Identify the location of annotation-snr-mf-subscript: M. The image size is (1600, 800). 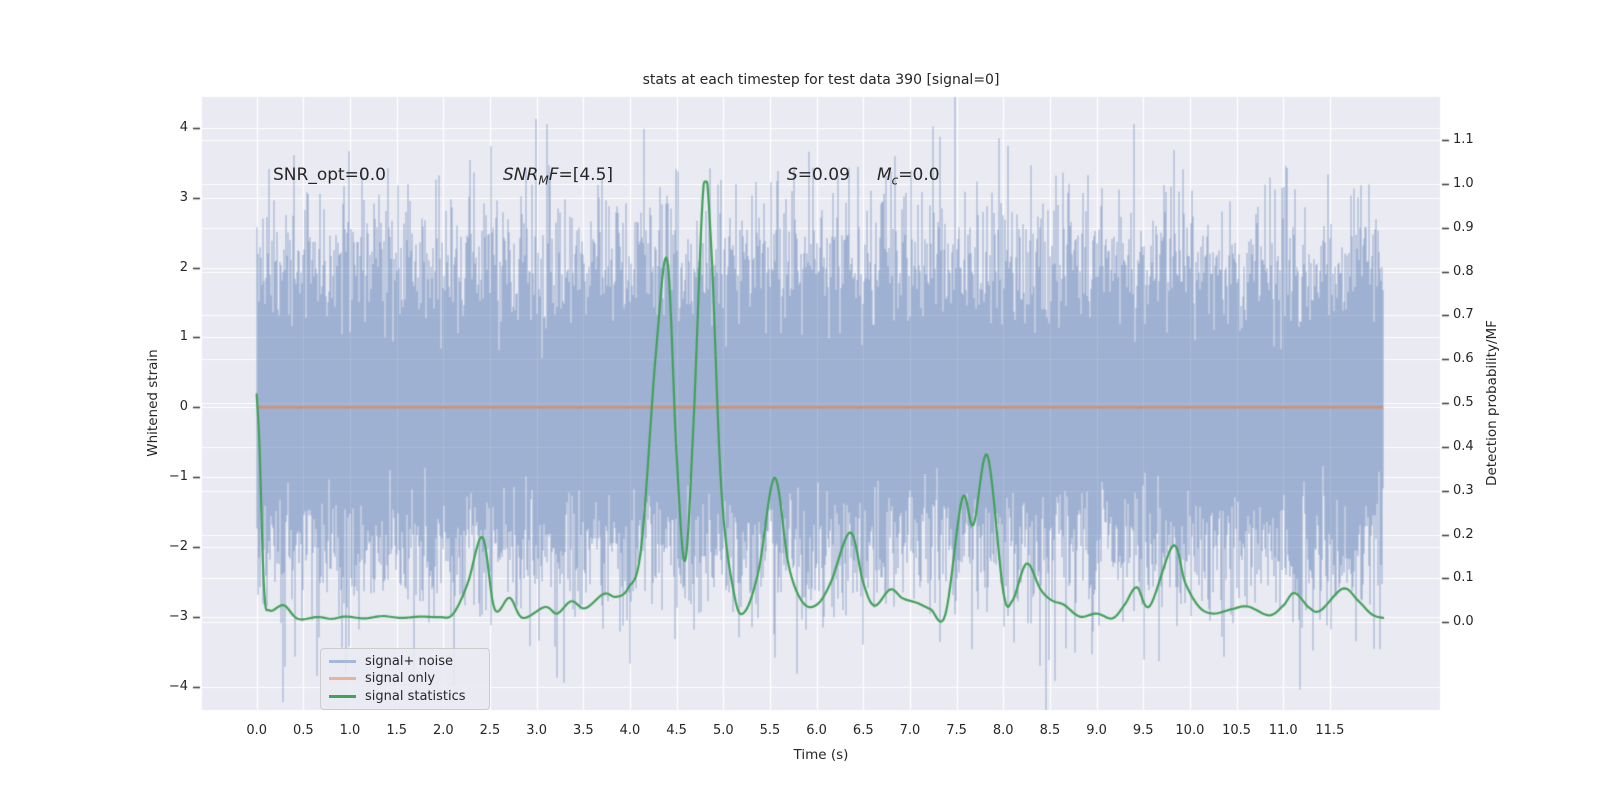
(543, 180).